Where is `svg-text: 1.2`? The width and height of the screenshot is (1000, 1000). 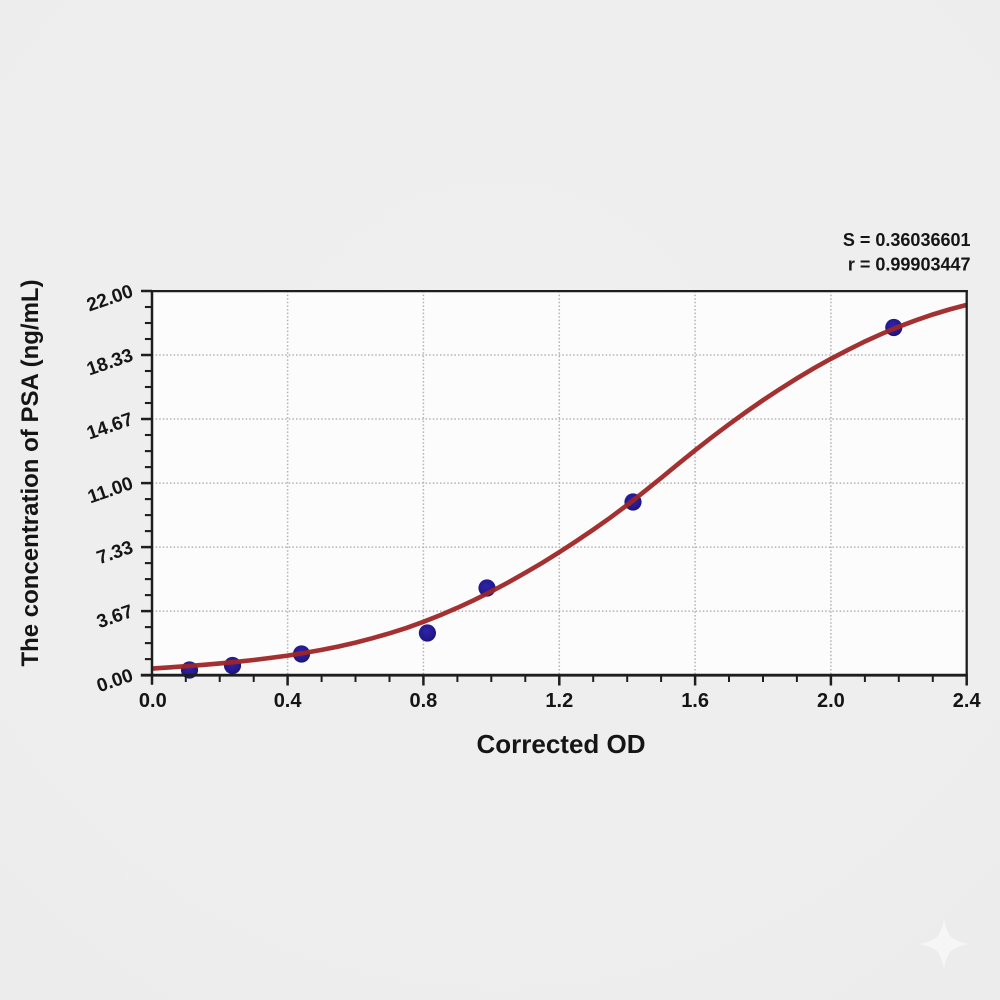 svg-text: 1.2 is located at coordinates (559, 701).